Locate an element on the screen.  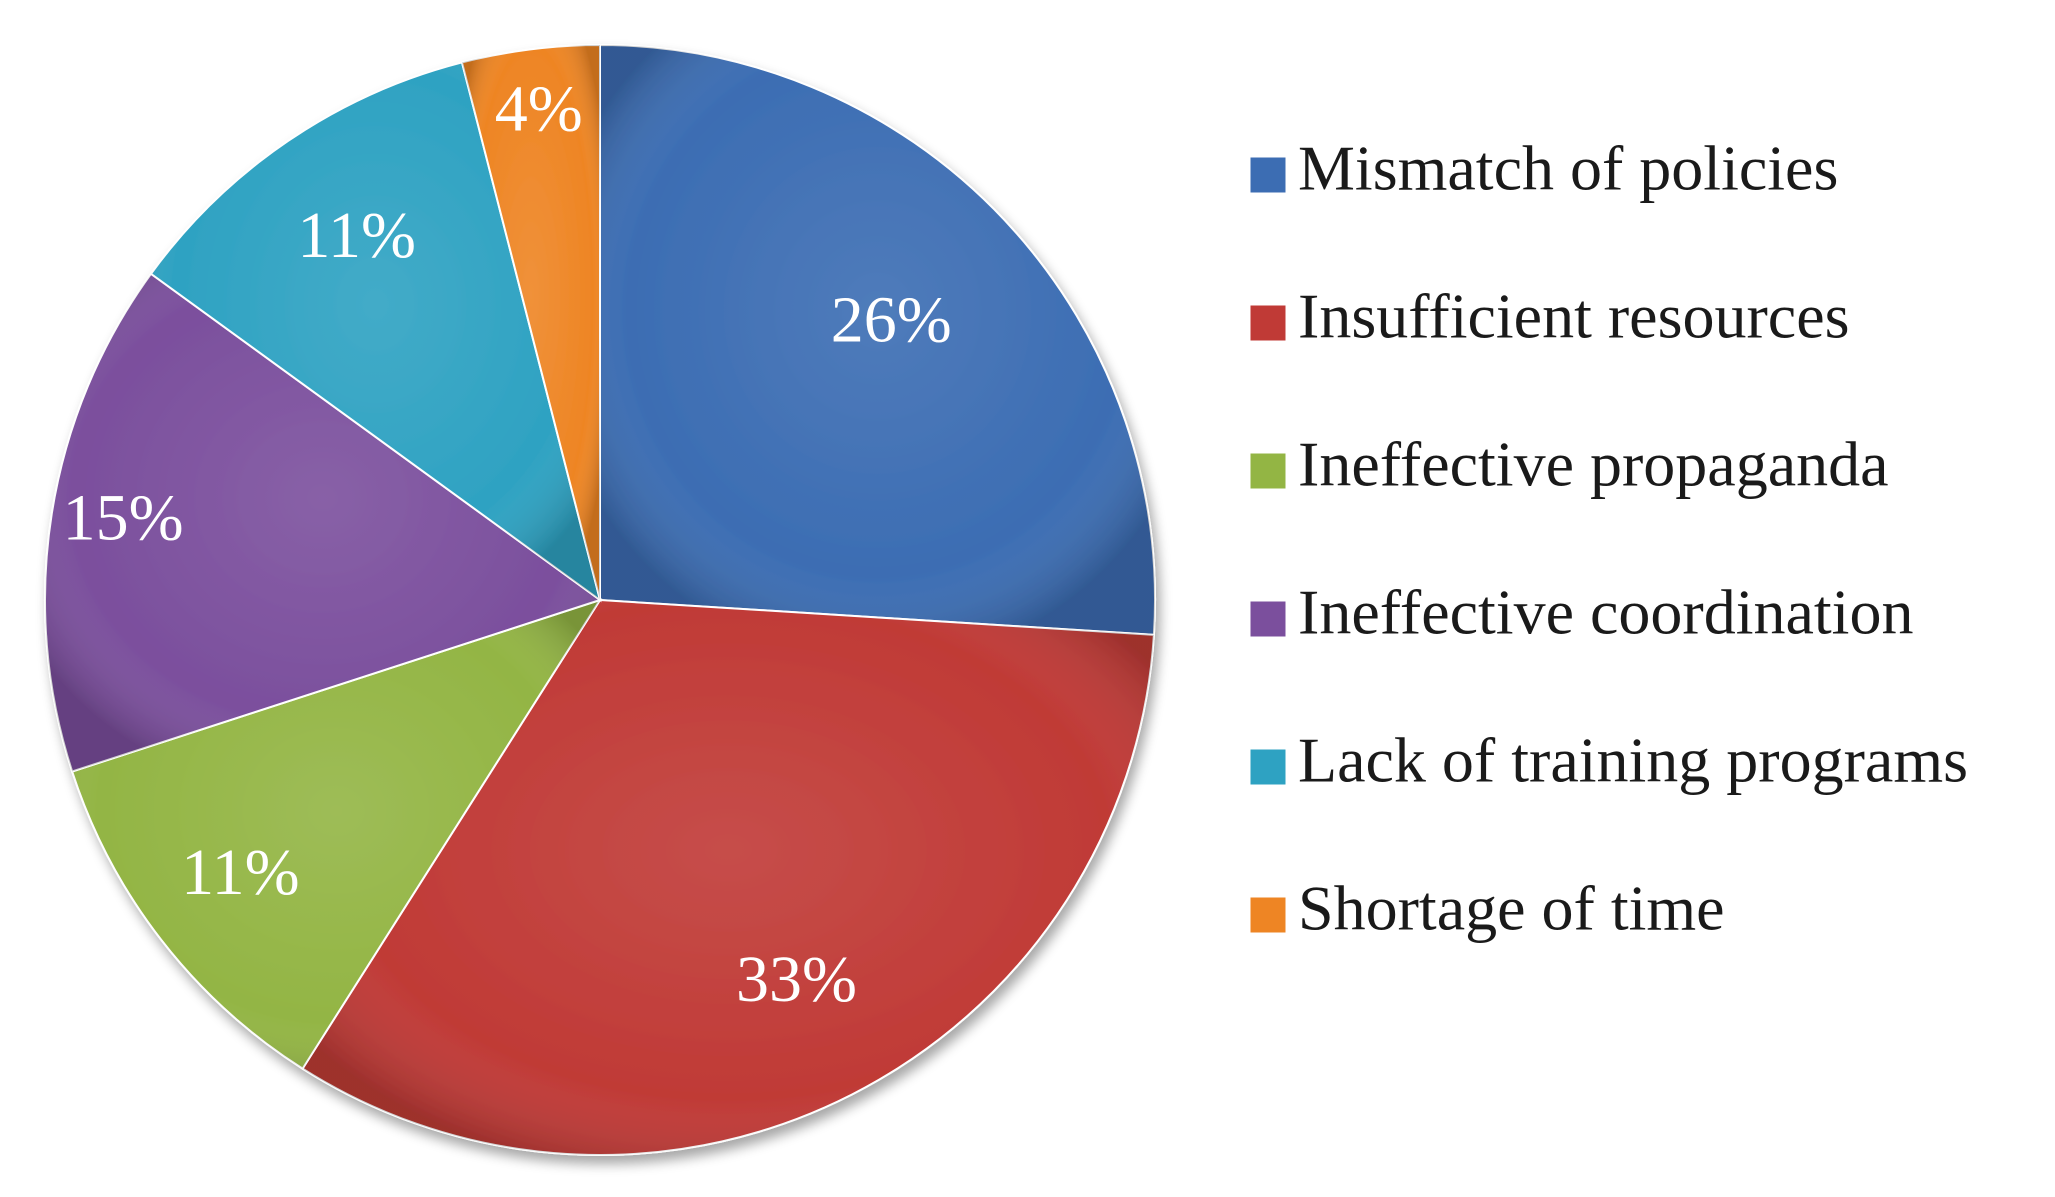
legend-swatch-mismatch-of-policies is located at coordinates (1268, 175).